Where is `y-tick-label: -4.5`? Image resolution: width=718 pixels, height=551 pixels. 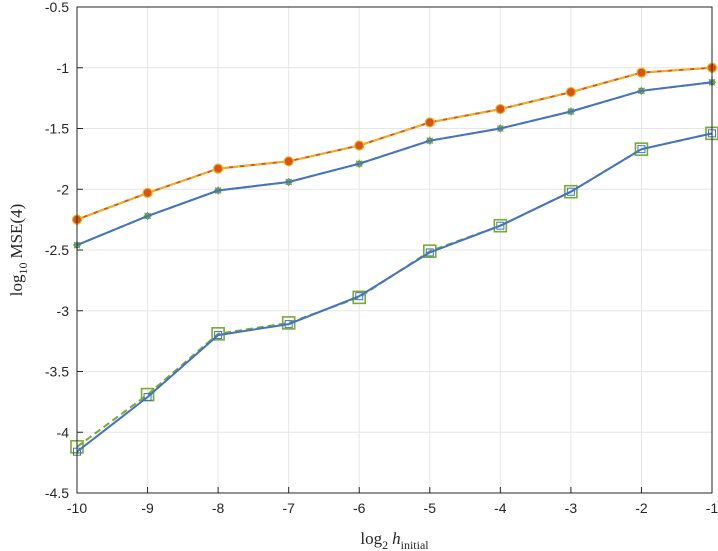 y-tick-label: -4.5 is located at coordinates (57, 493).